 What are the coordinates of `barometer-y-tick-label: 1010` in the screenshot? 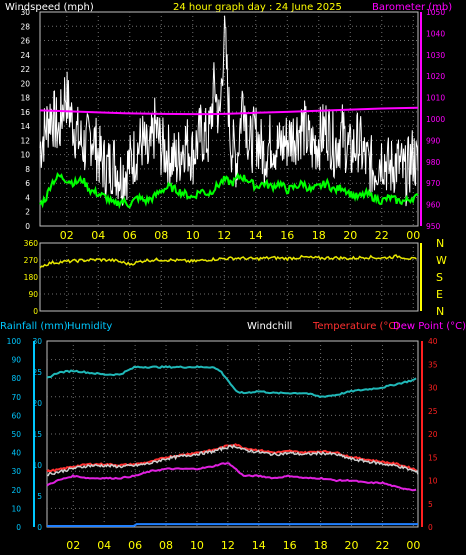 It's located at (435, 98).